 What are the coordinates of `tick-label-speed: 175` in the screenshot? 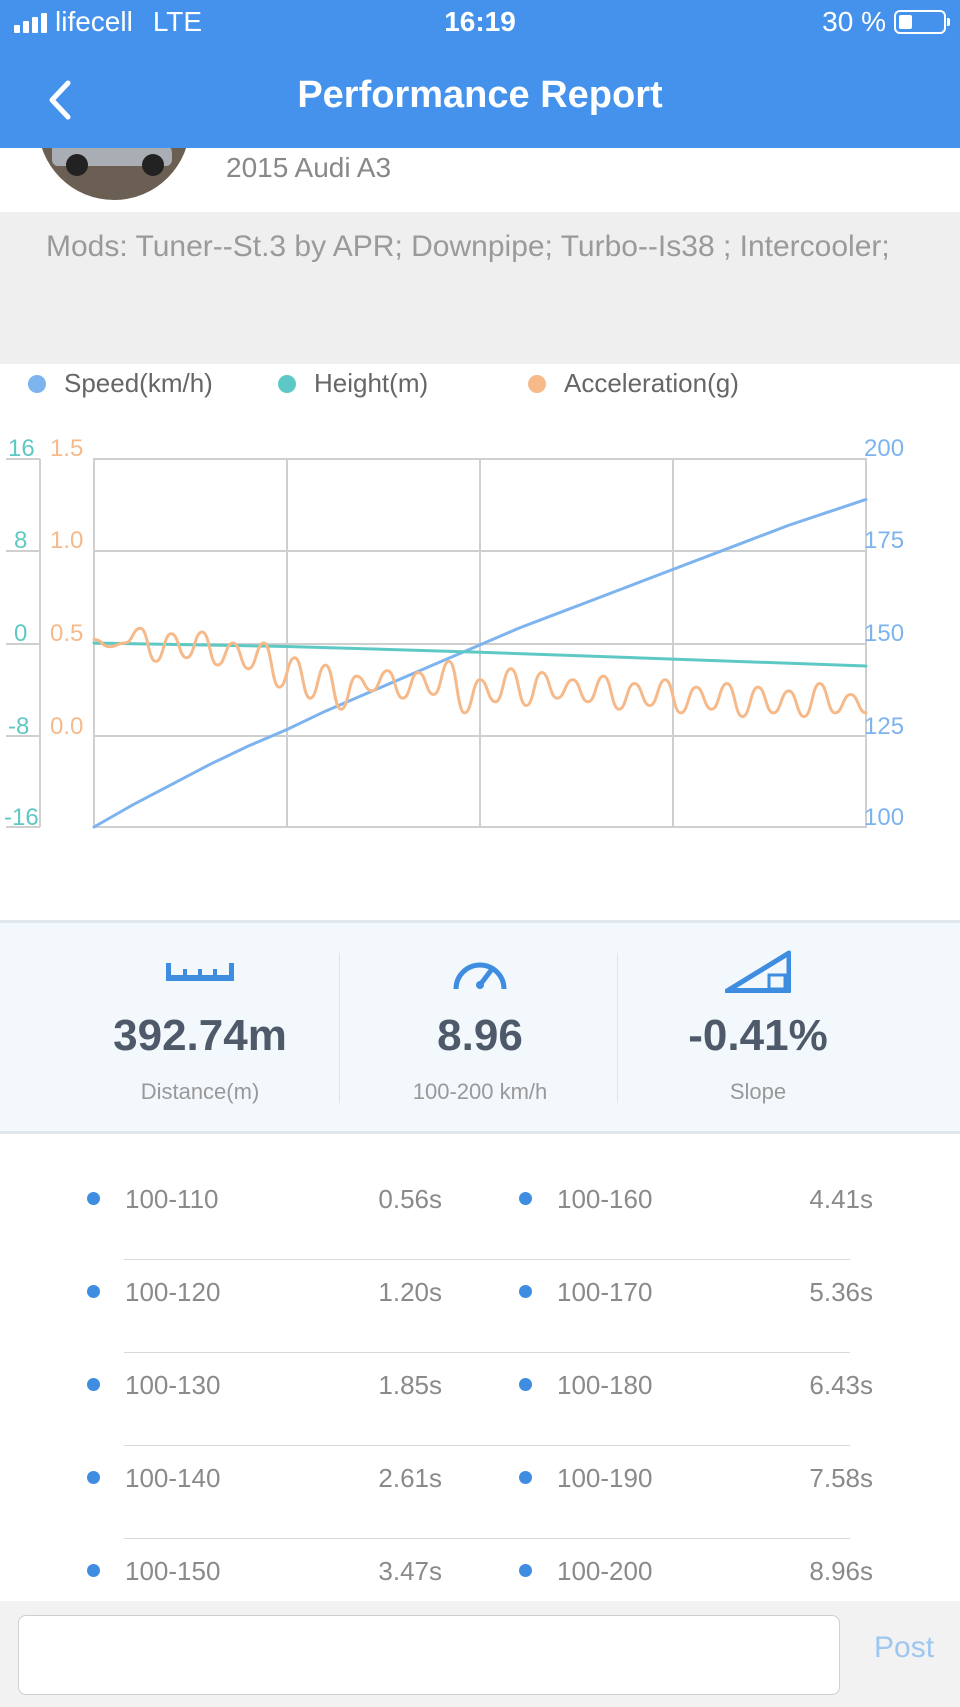 It's located at (884, 540).